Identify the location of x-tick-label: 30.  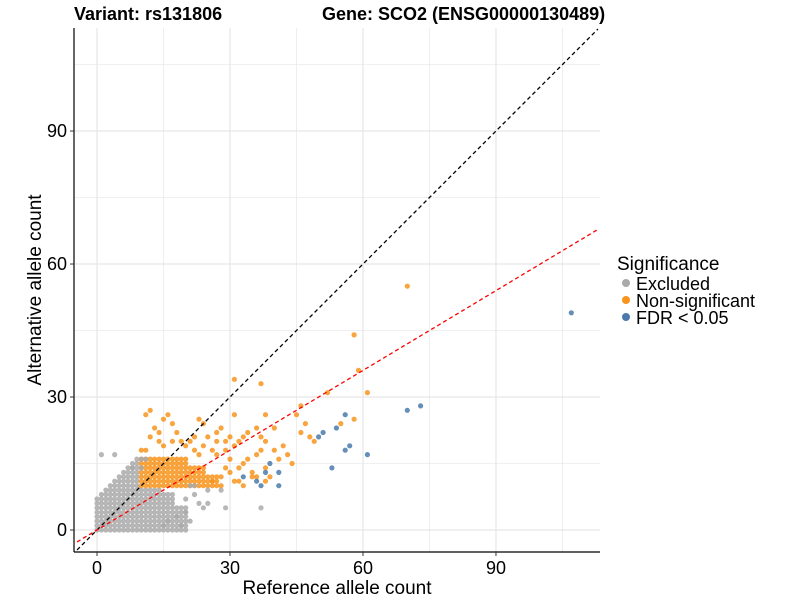
(230, 568).